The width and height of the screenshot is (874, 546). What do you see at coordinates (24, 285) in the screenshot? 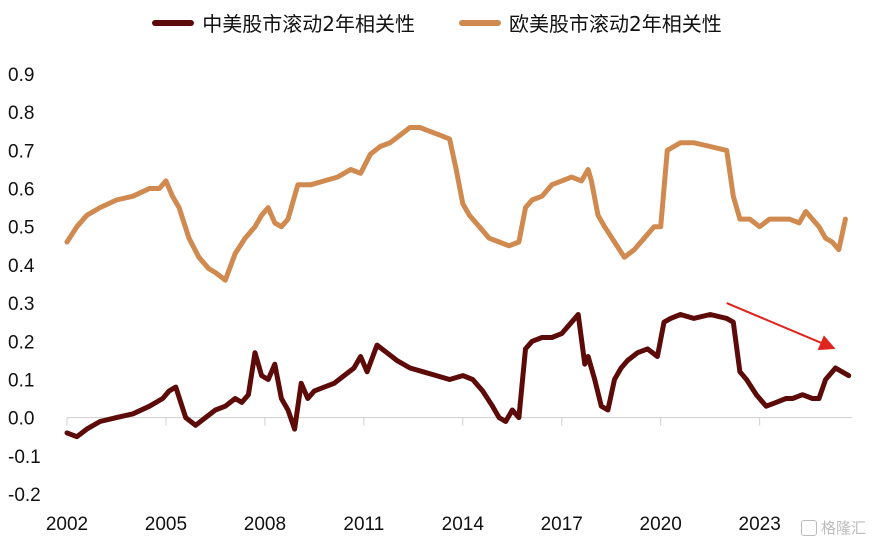
I see `y-axis-labels: -0.2 -0.1 0.0 0.1 0.2 0.3 0.4 0.5 0.6 0.7 0.8 0.9` at bounding box center [24, 285].